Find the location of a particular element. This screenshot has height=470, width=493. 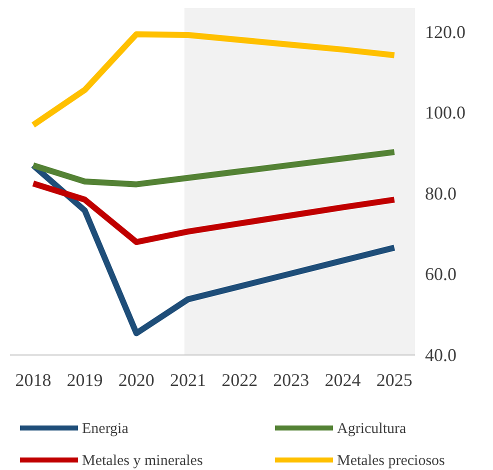

x-tick-label: 2025 is located at coordinates (394, 380).